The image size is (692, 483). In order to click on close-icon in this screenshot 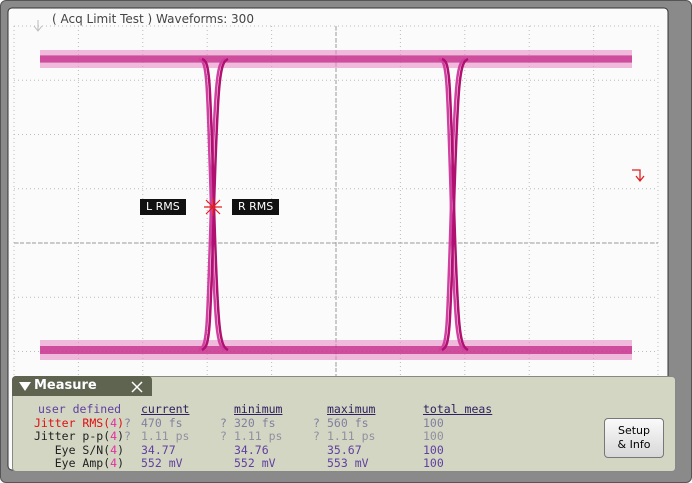, I will do `click(137, 387)`.